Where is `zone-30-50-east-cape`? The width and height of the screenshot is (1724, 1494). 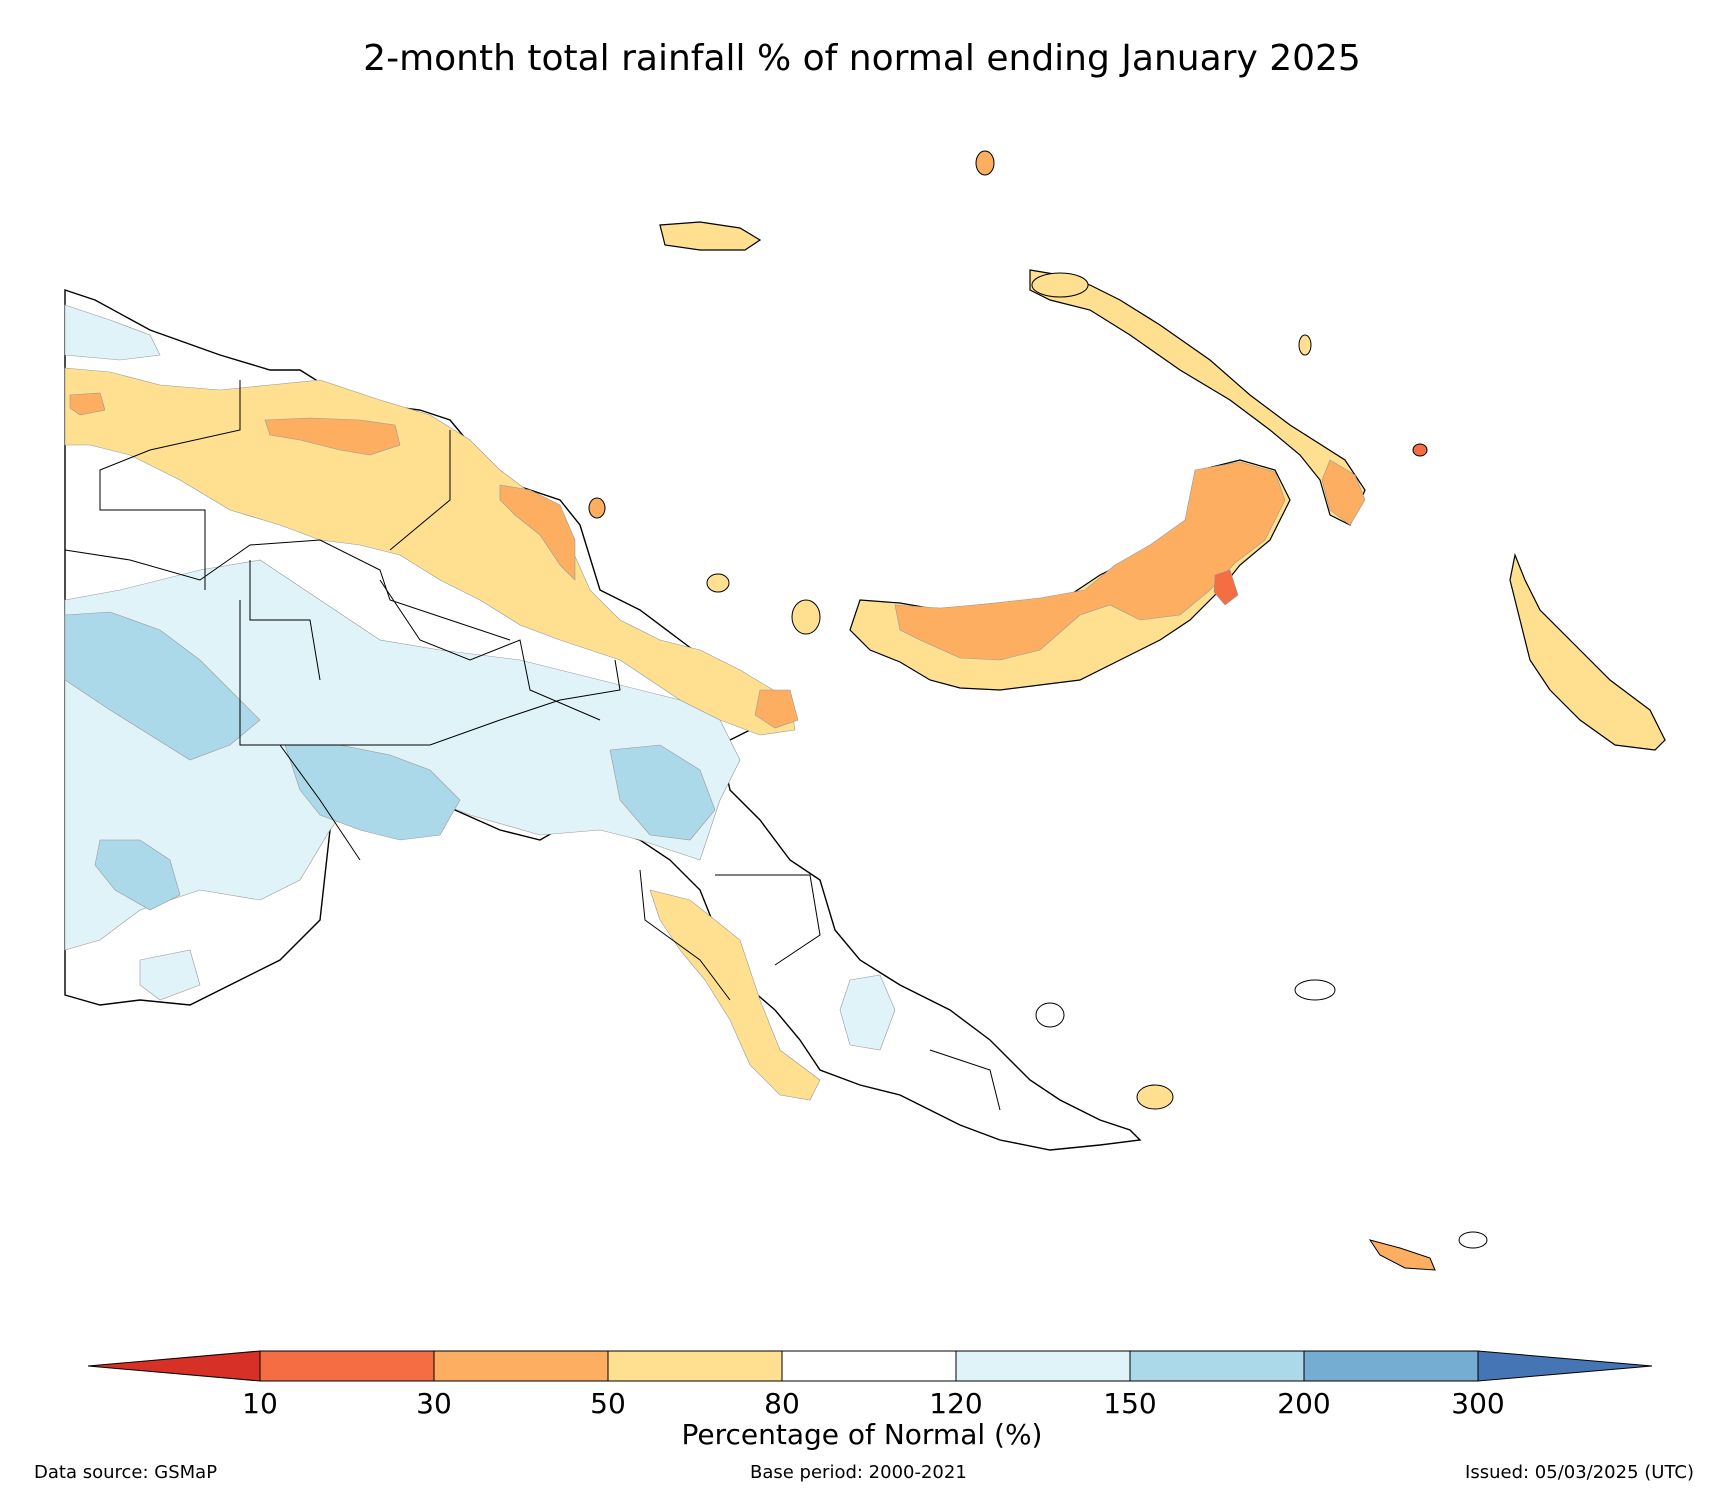 zone-30-50-east-cape is located at coordinates (776, 709).